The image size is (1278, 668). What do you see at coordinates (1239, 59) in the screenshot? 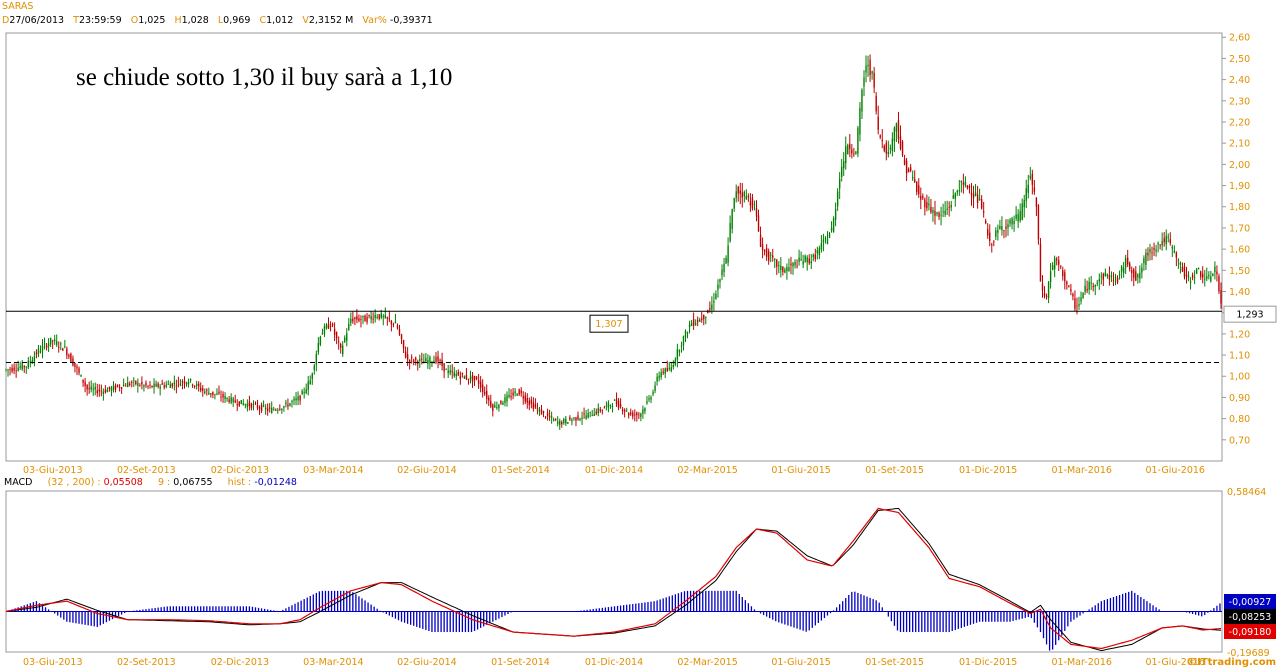
I see `y-tick-label: 2,50` at bounding box center [1239, 59].